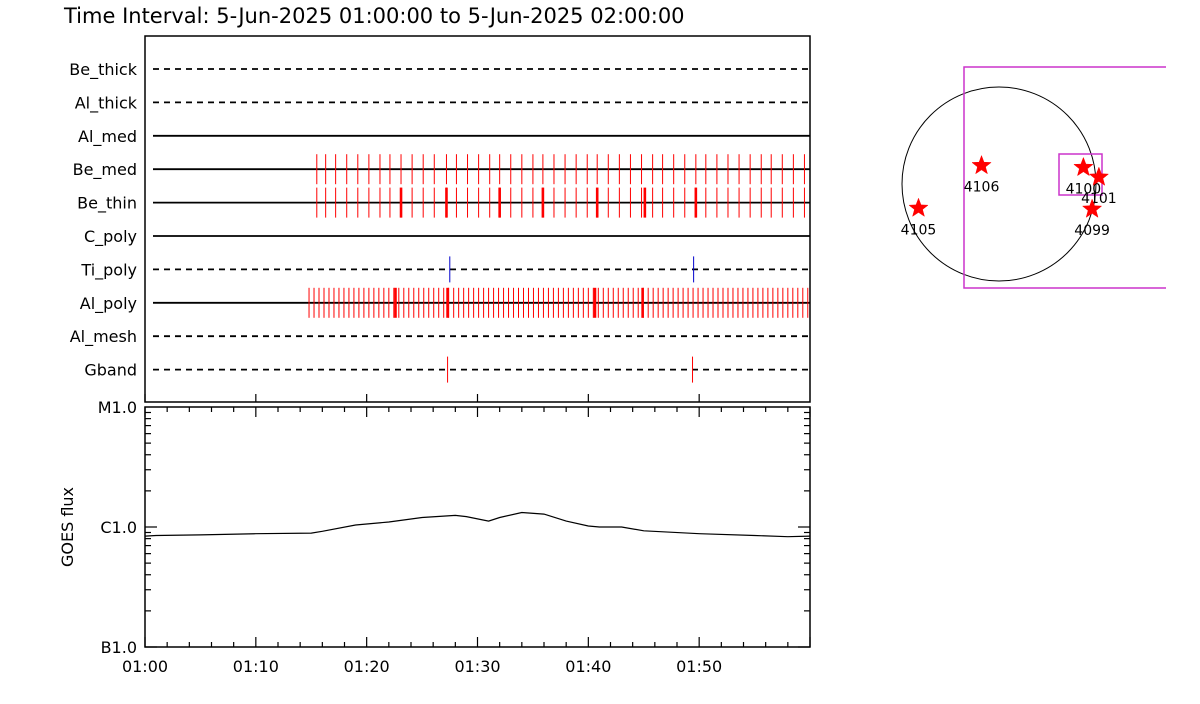  I want to click on row-label: Al_med, so click(107, 137).